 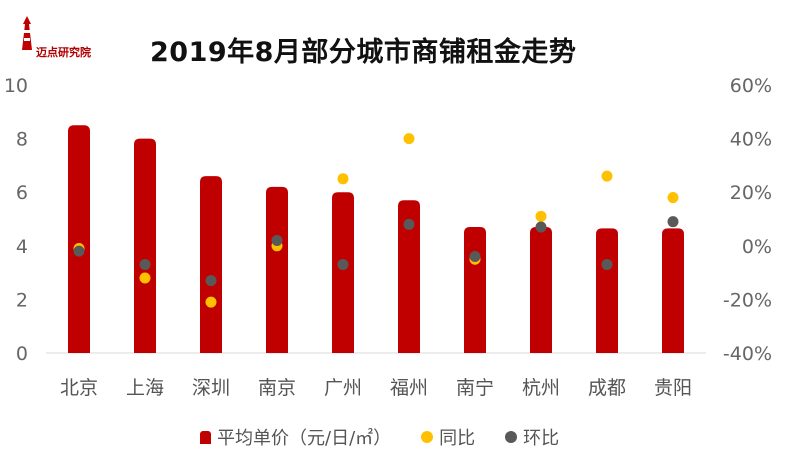 What do you see at coordinates (751, 193) in the screenshot?
I see `right-axis-tick-label: 20%` at bounding box center [751, 193].